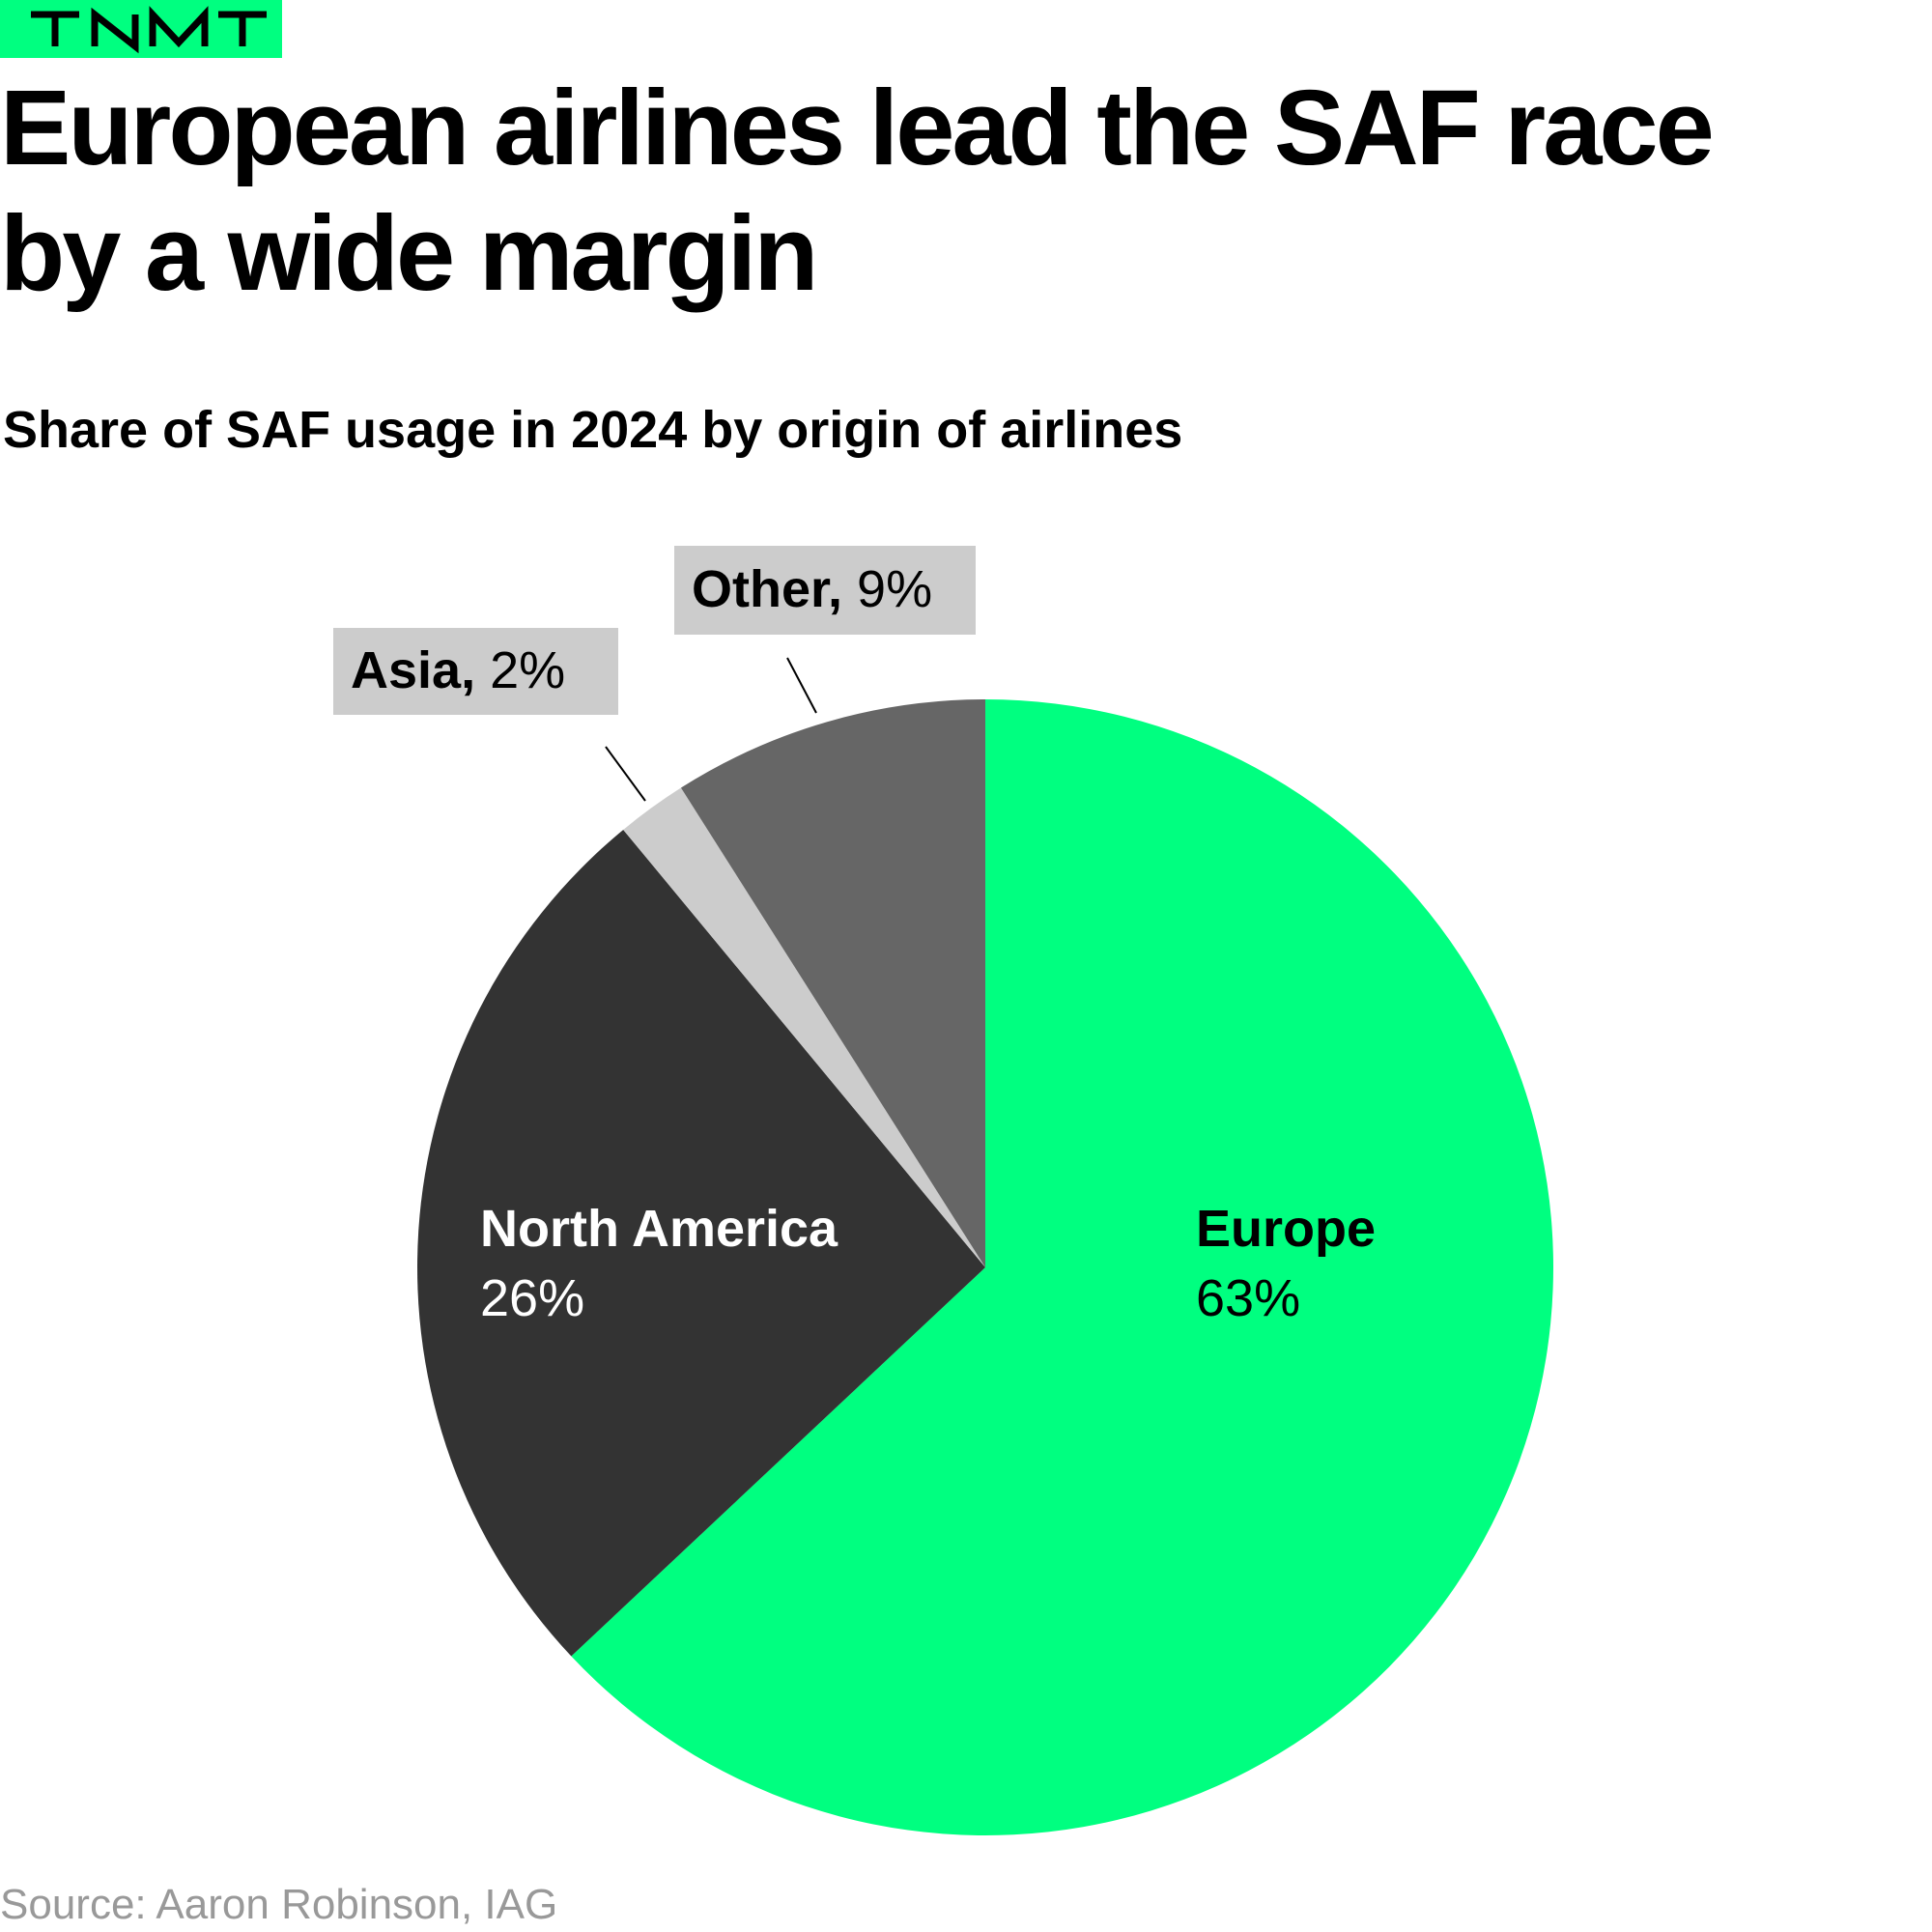 Image resolution: width=1932 pixels, height=1932 pixels. I want to click on callout-text-asia: Asia, 2%, so click(458, 670).